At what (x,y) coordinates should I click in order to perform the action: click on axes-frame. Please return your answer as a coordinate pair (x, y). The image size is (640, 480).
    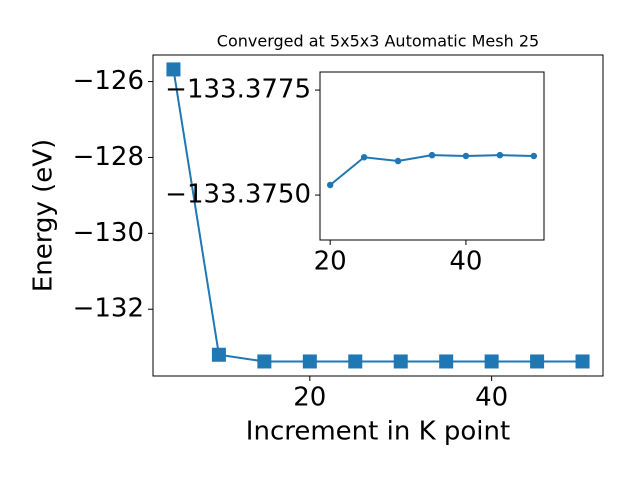
    Looking at the image, I should click on (432, 156).